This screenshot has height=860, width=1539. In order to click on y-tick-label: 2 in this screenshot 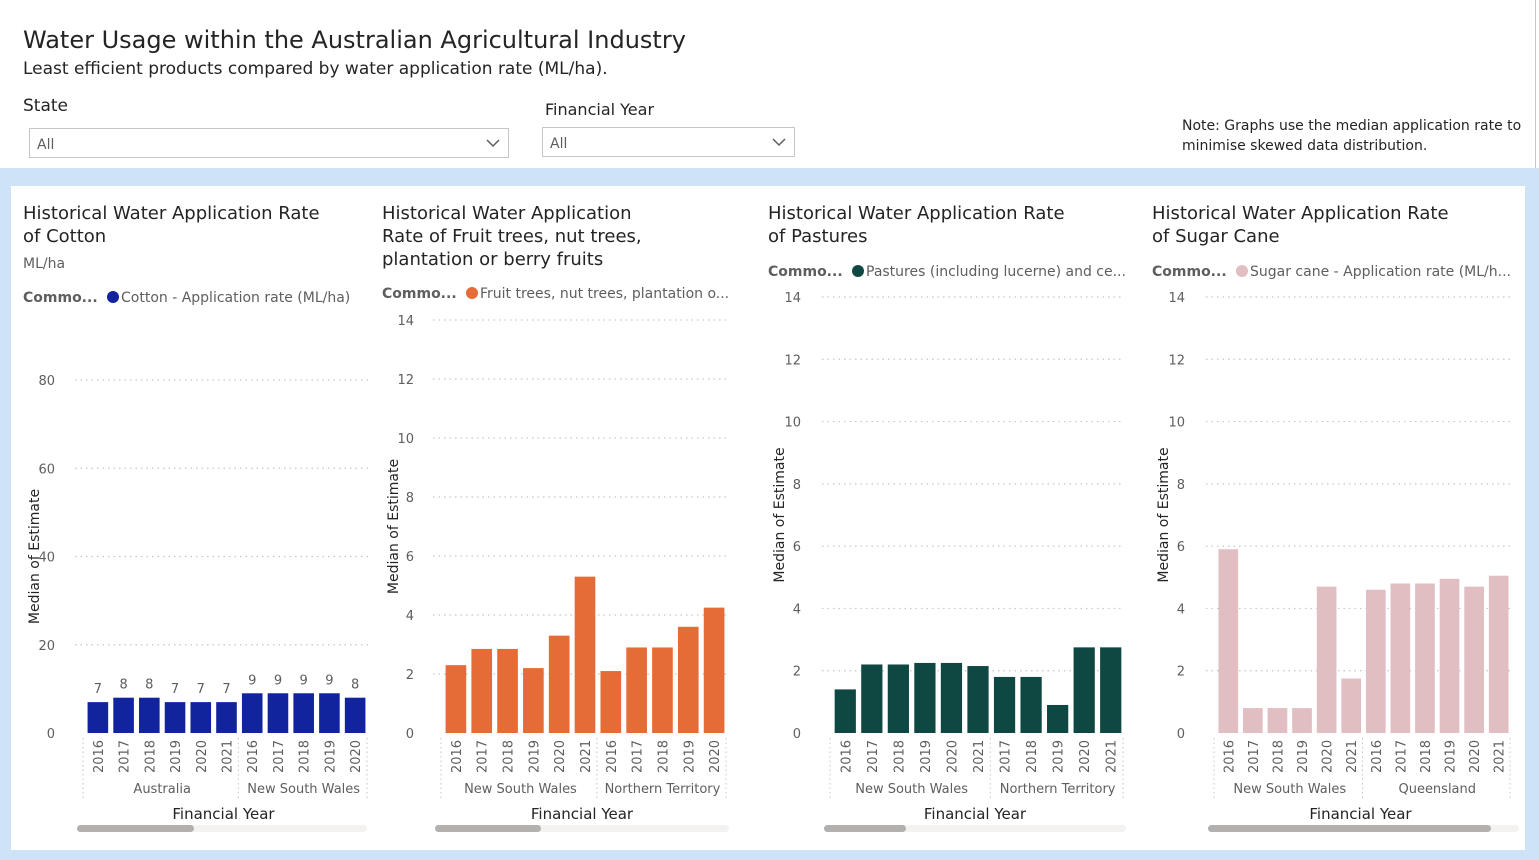, I will do `click(410, 675)`.